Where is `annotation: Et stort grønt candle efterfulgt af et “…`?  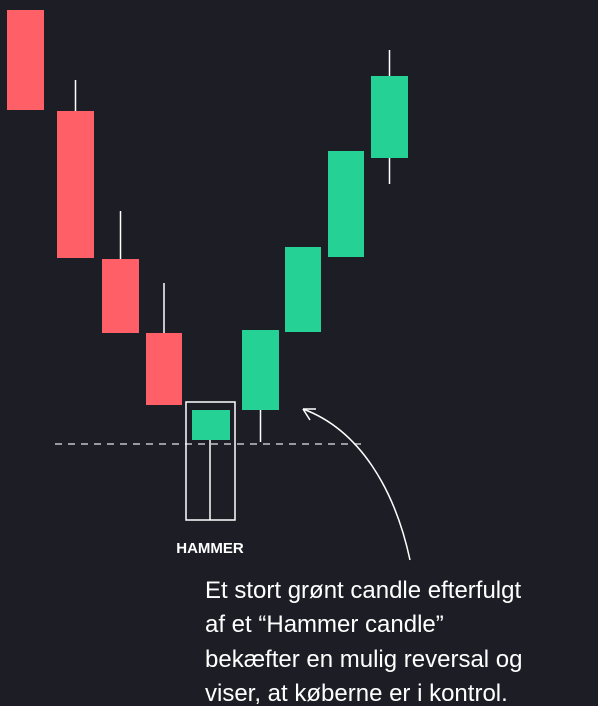
annotation: Et stort grønt candle efterfulgt af et “… is located at coordinates (363, 641).